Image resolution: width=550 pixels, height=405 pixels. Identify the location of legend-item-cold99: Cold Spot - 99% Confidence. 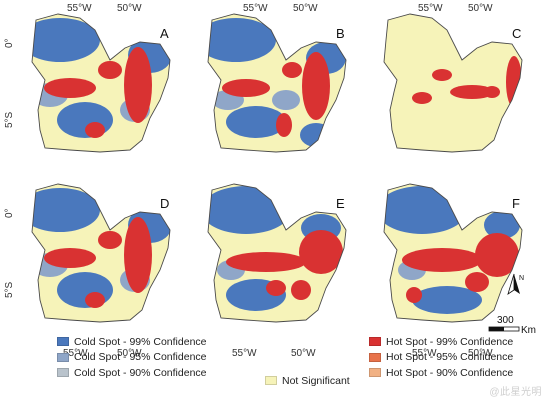
(132, 342).